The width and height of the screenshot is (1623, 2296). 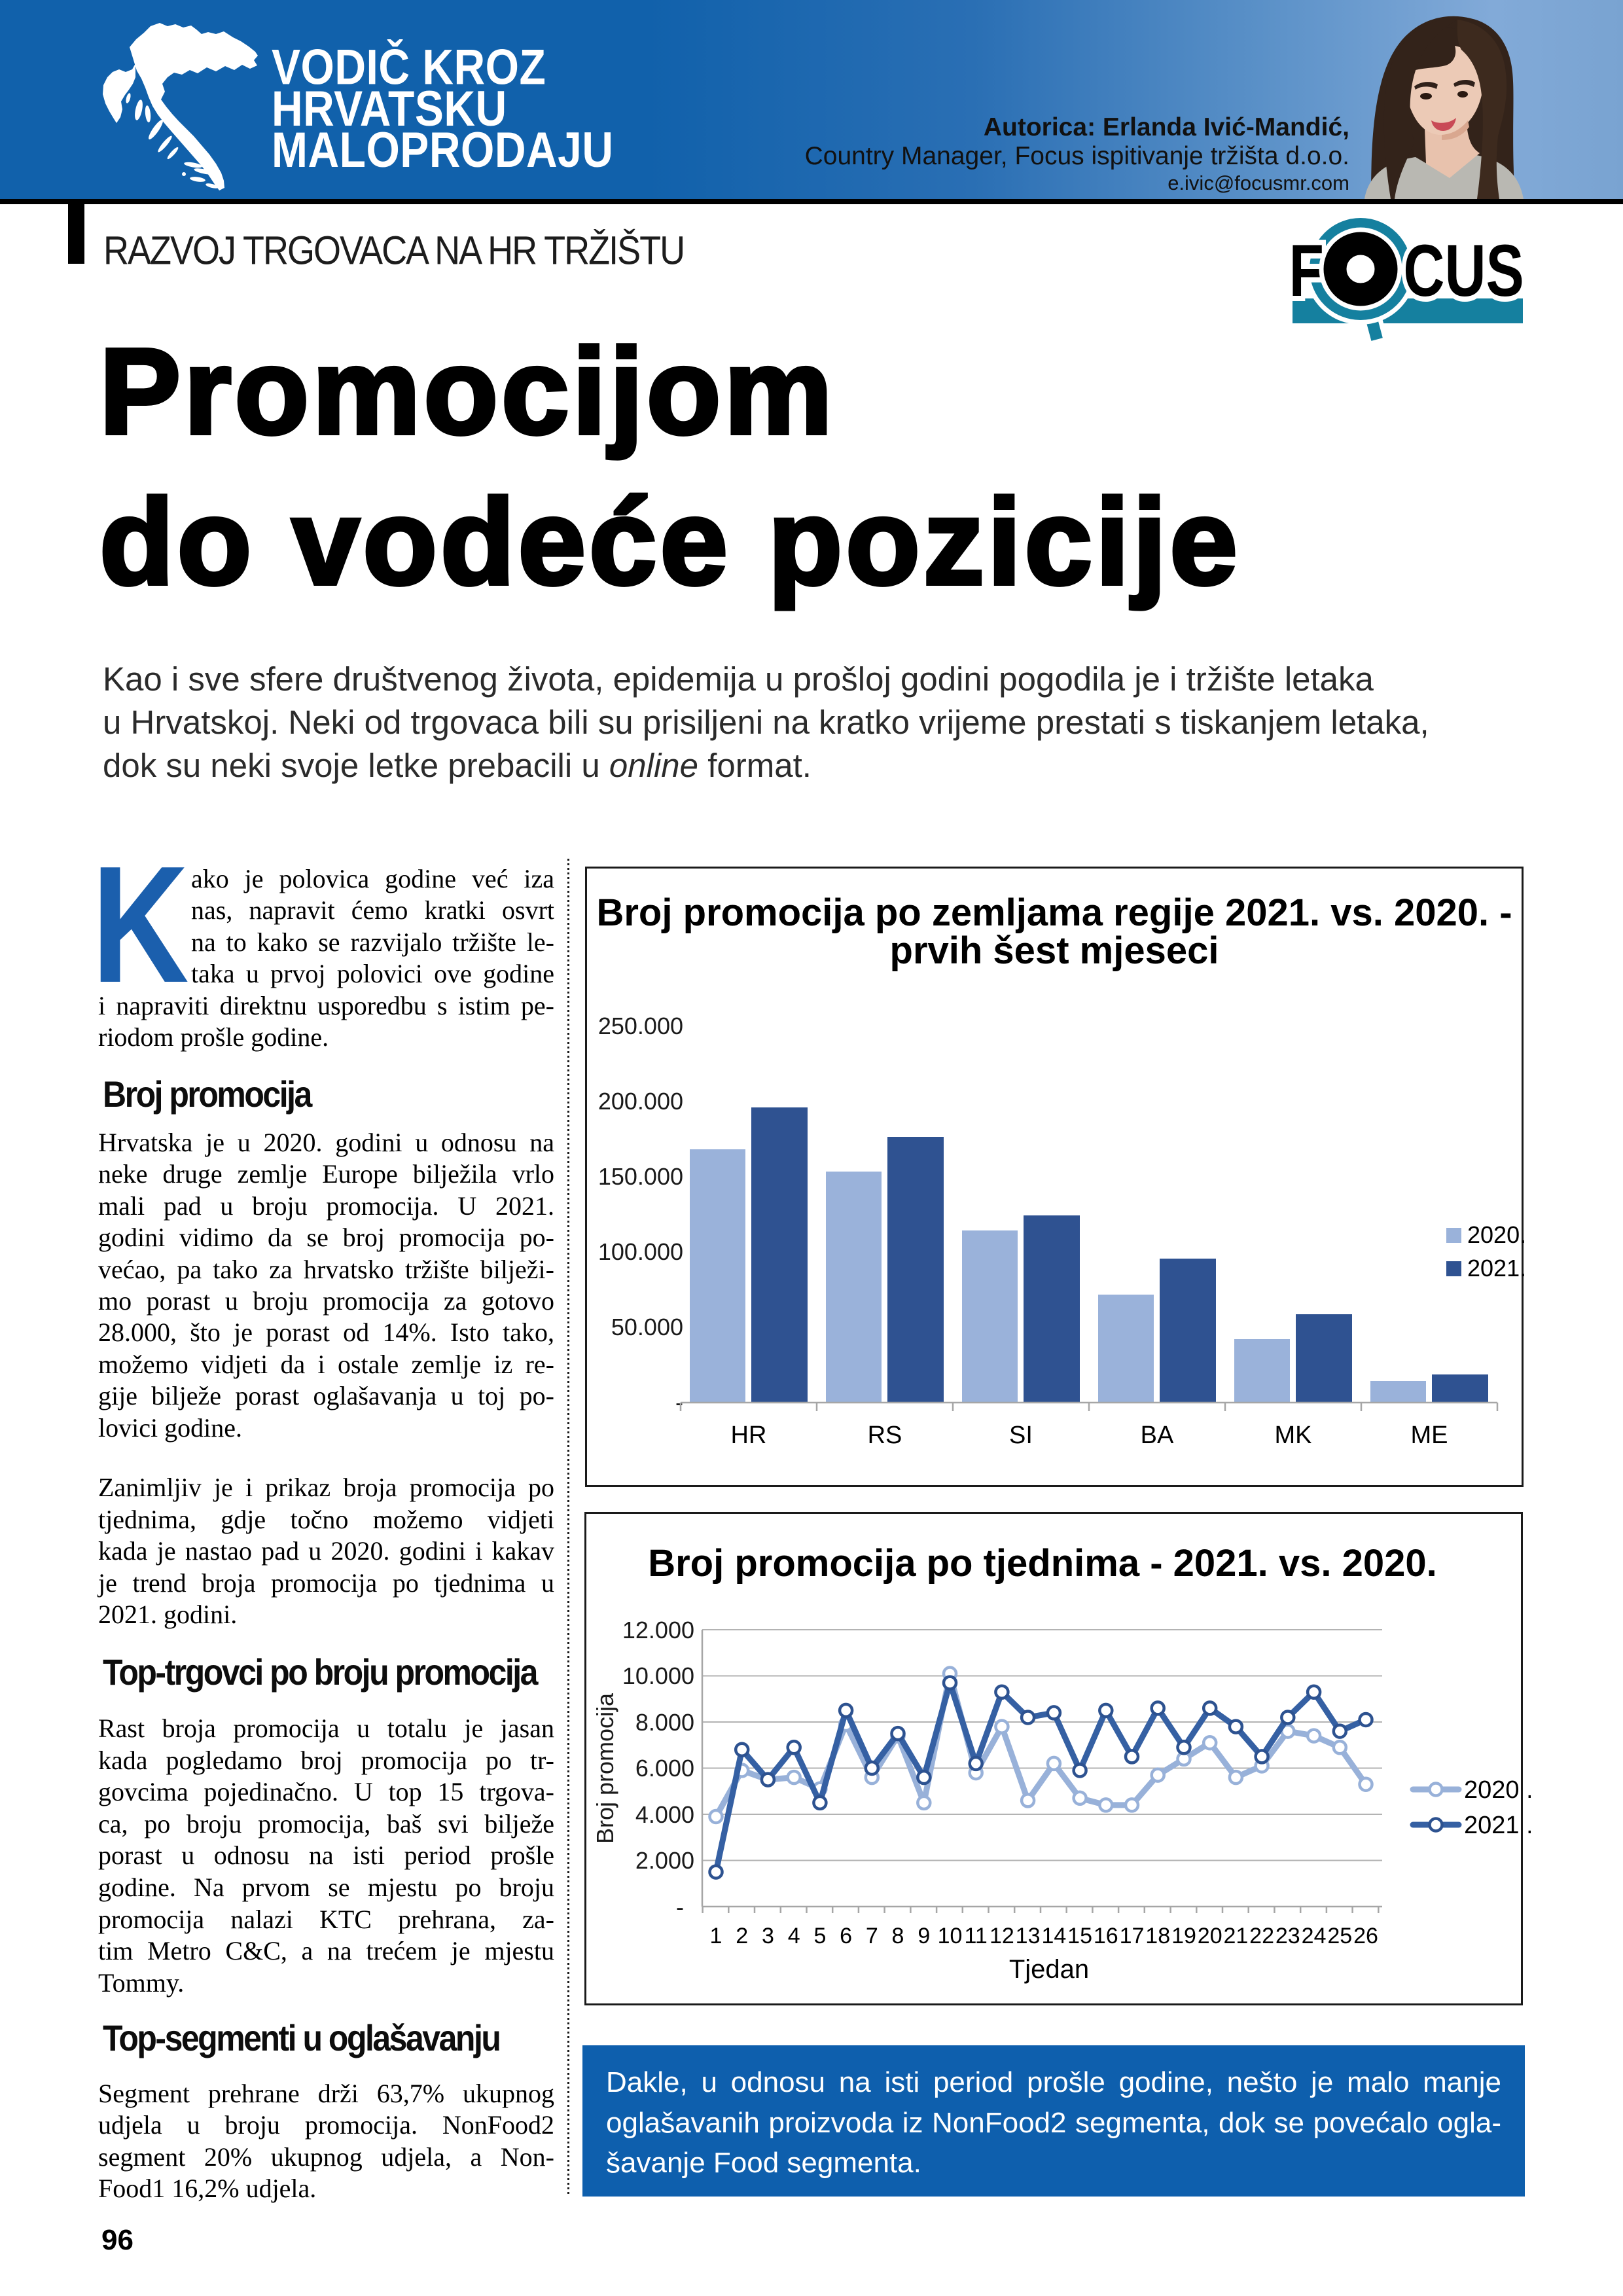 I want to click on svg-text: prvih šest mjeseci, so click(x=1054, y=950).